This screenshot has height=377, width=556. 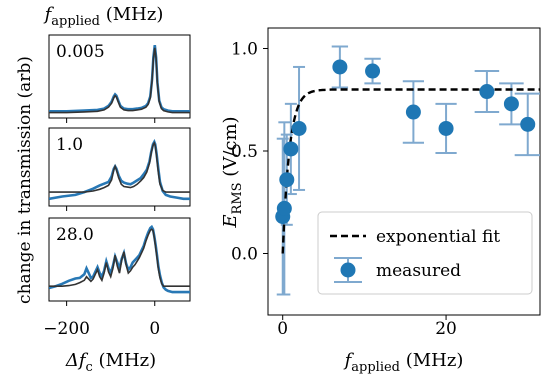 I want to click on field-y-axis-label-sub: RMS, so click(x=237, y=198).